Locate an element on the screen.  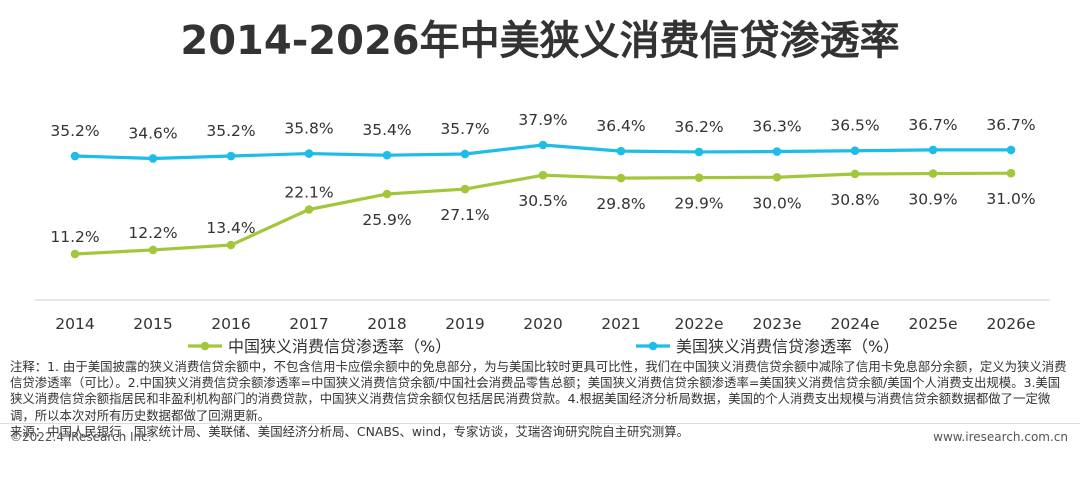
us-data-label: 35.8% is located at coordinates (308, 129).